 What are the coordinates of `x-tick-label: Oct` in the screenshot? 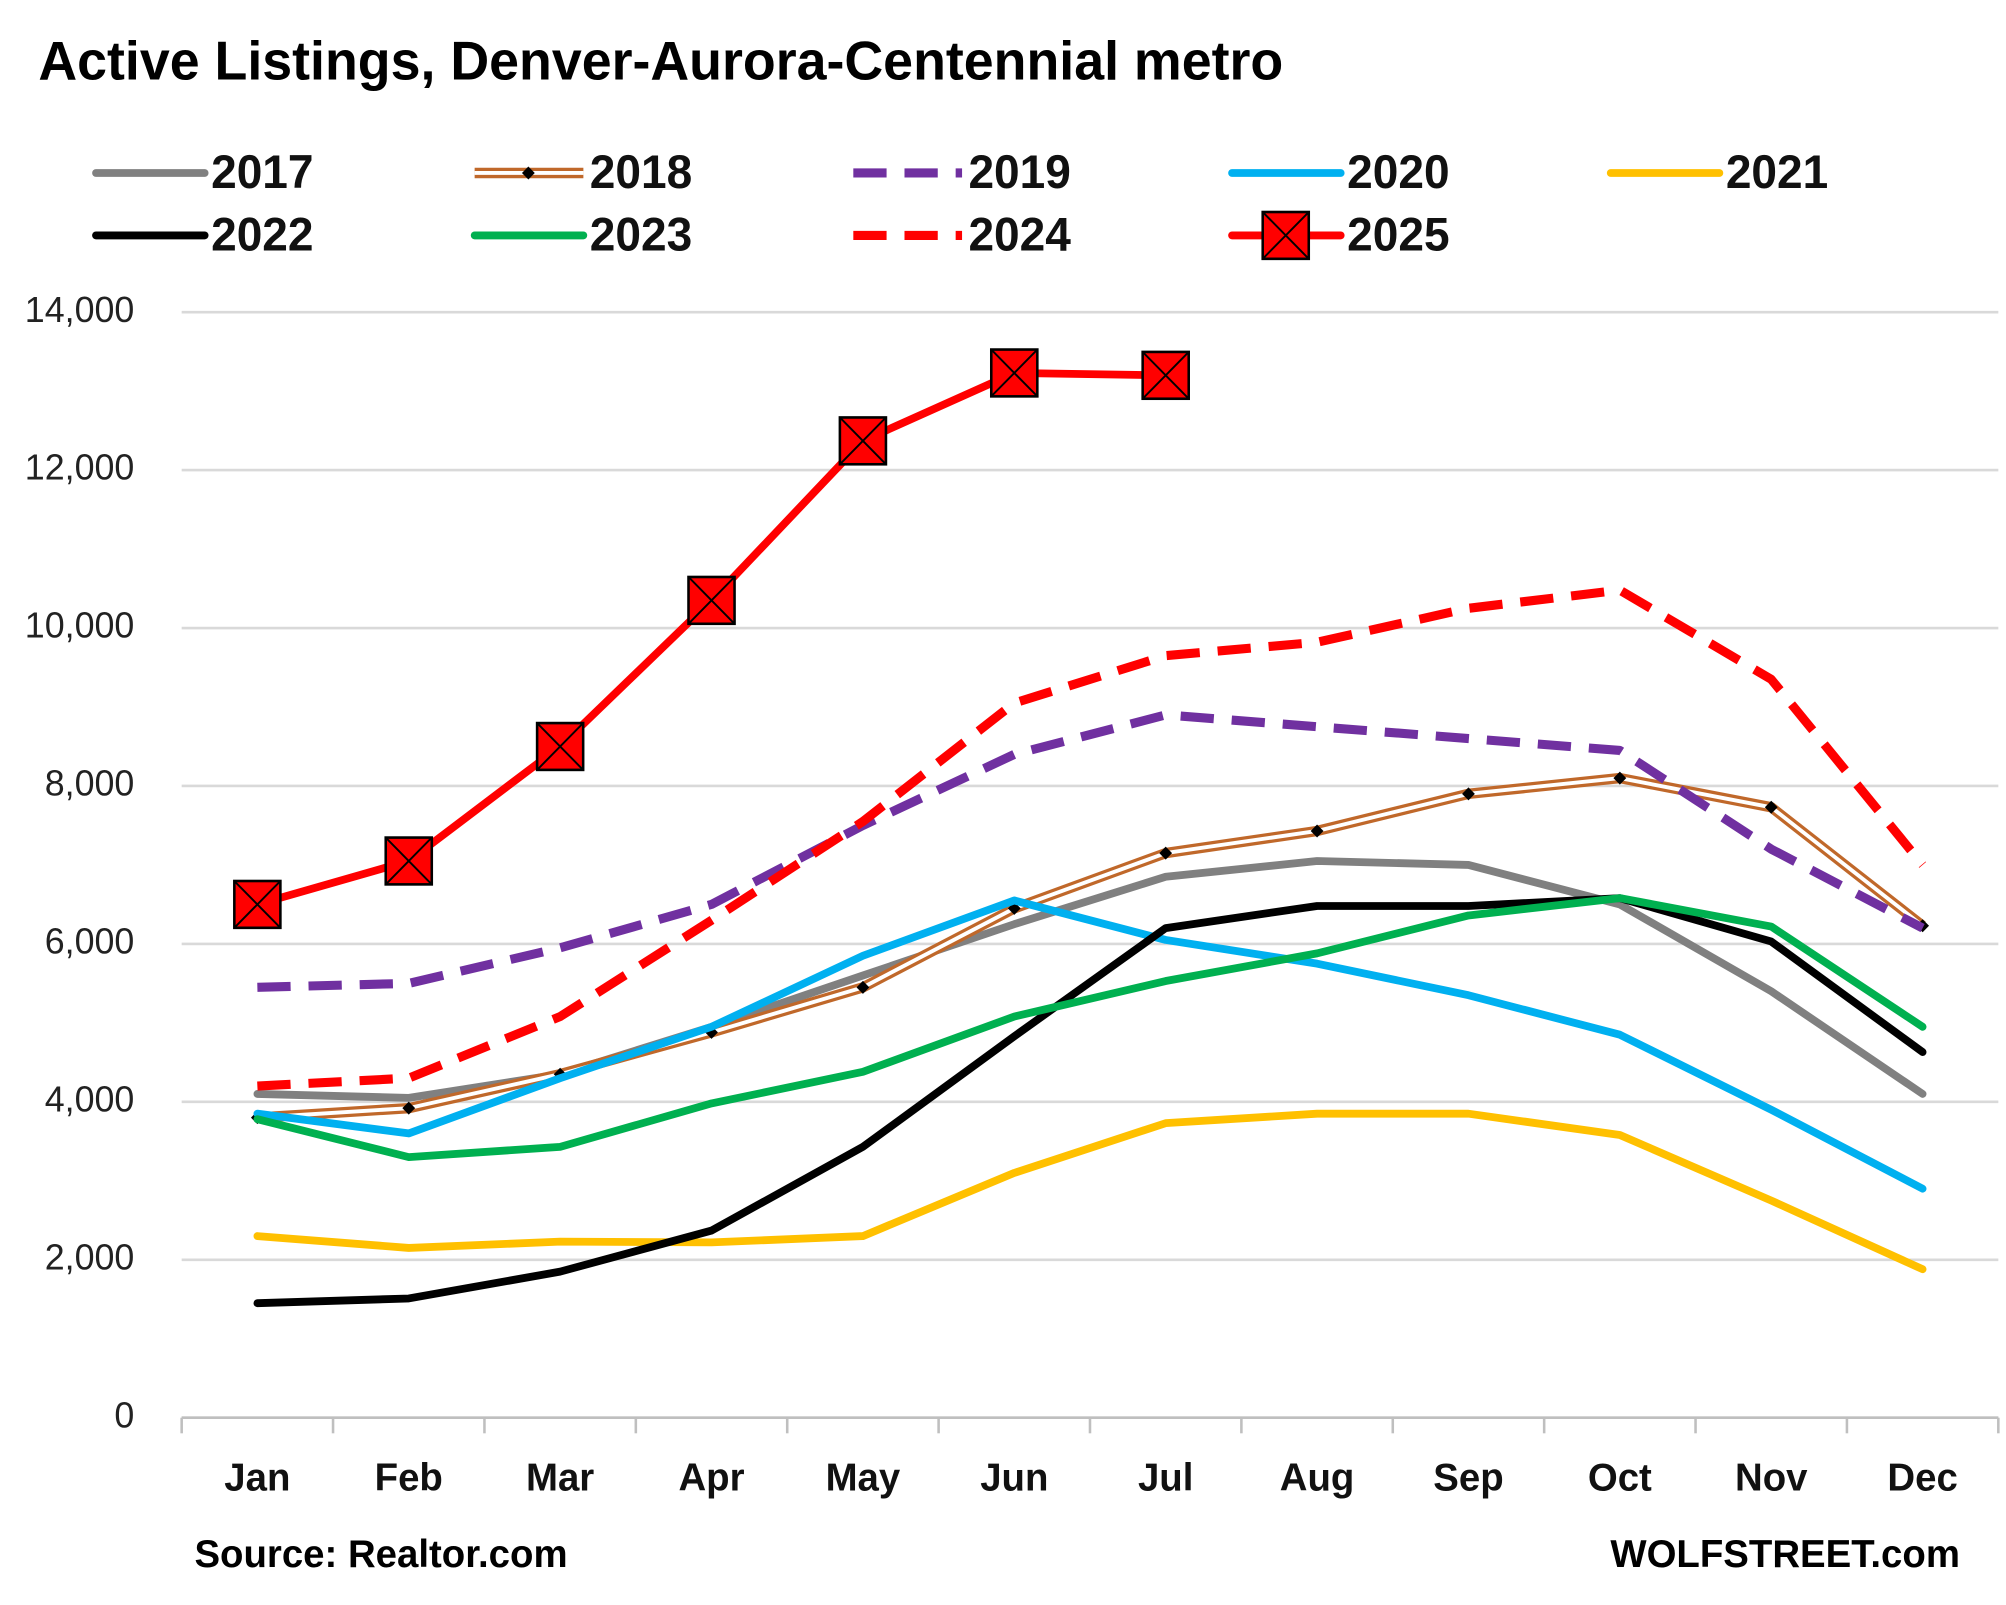 It's located at (1620, 1477).